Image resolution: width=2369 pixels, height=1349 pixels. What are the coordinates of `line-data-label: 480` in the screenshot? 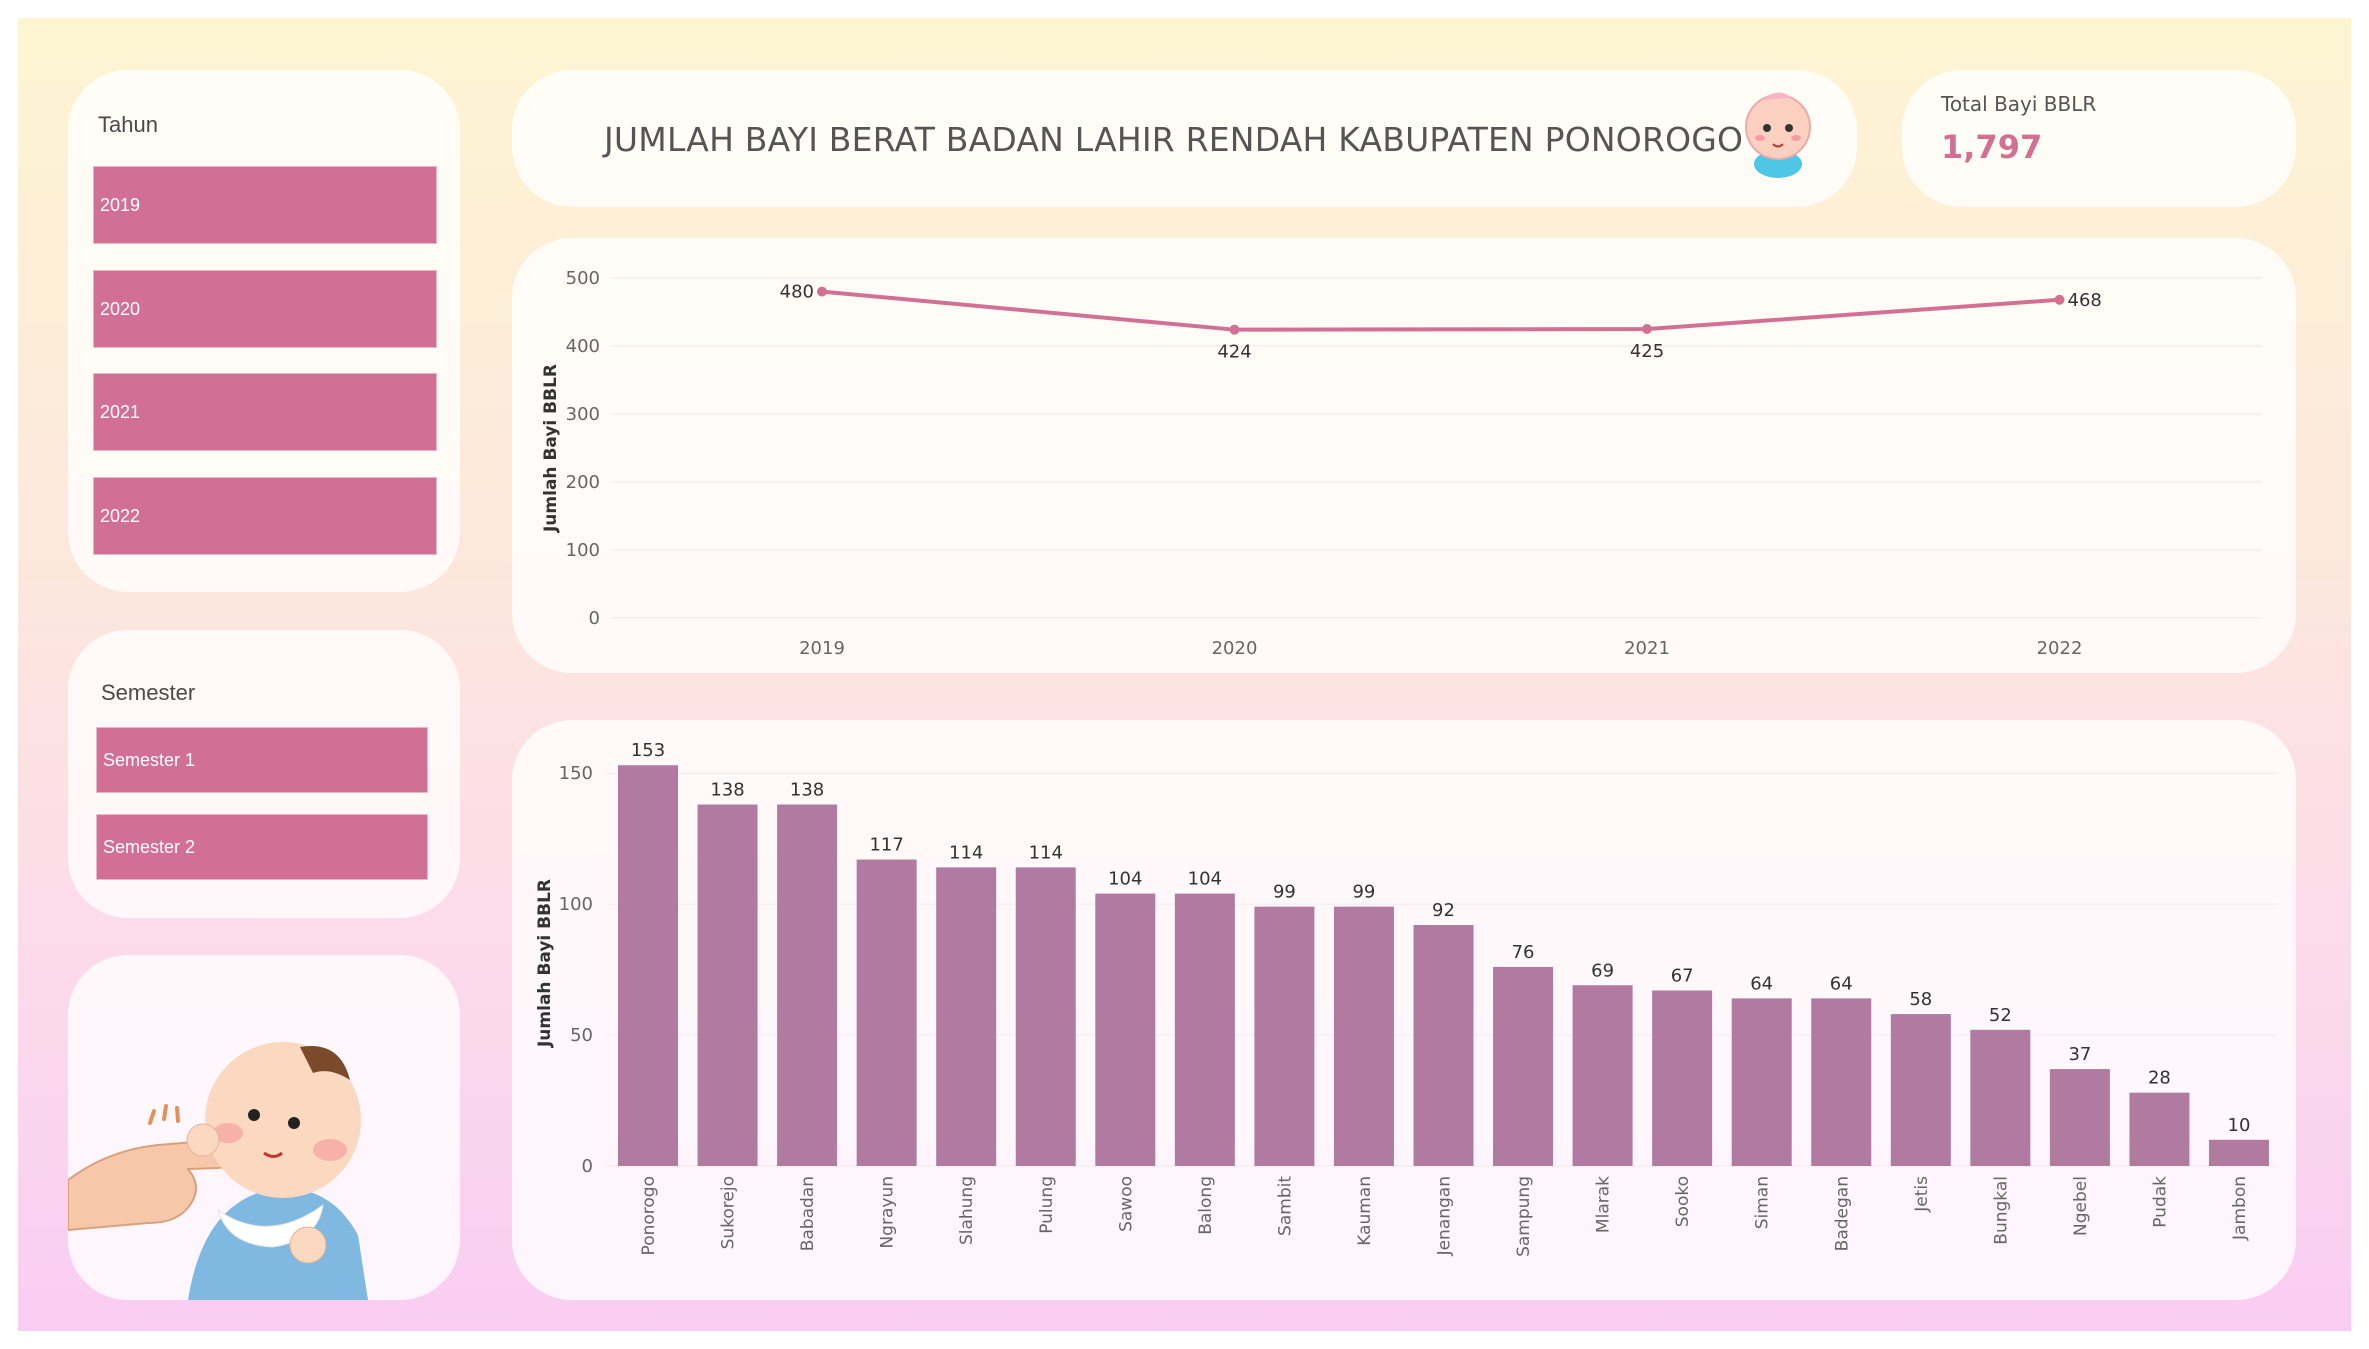 It's located at (797, 292).